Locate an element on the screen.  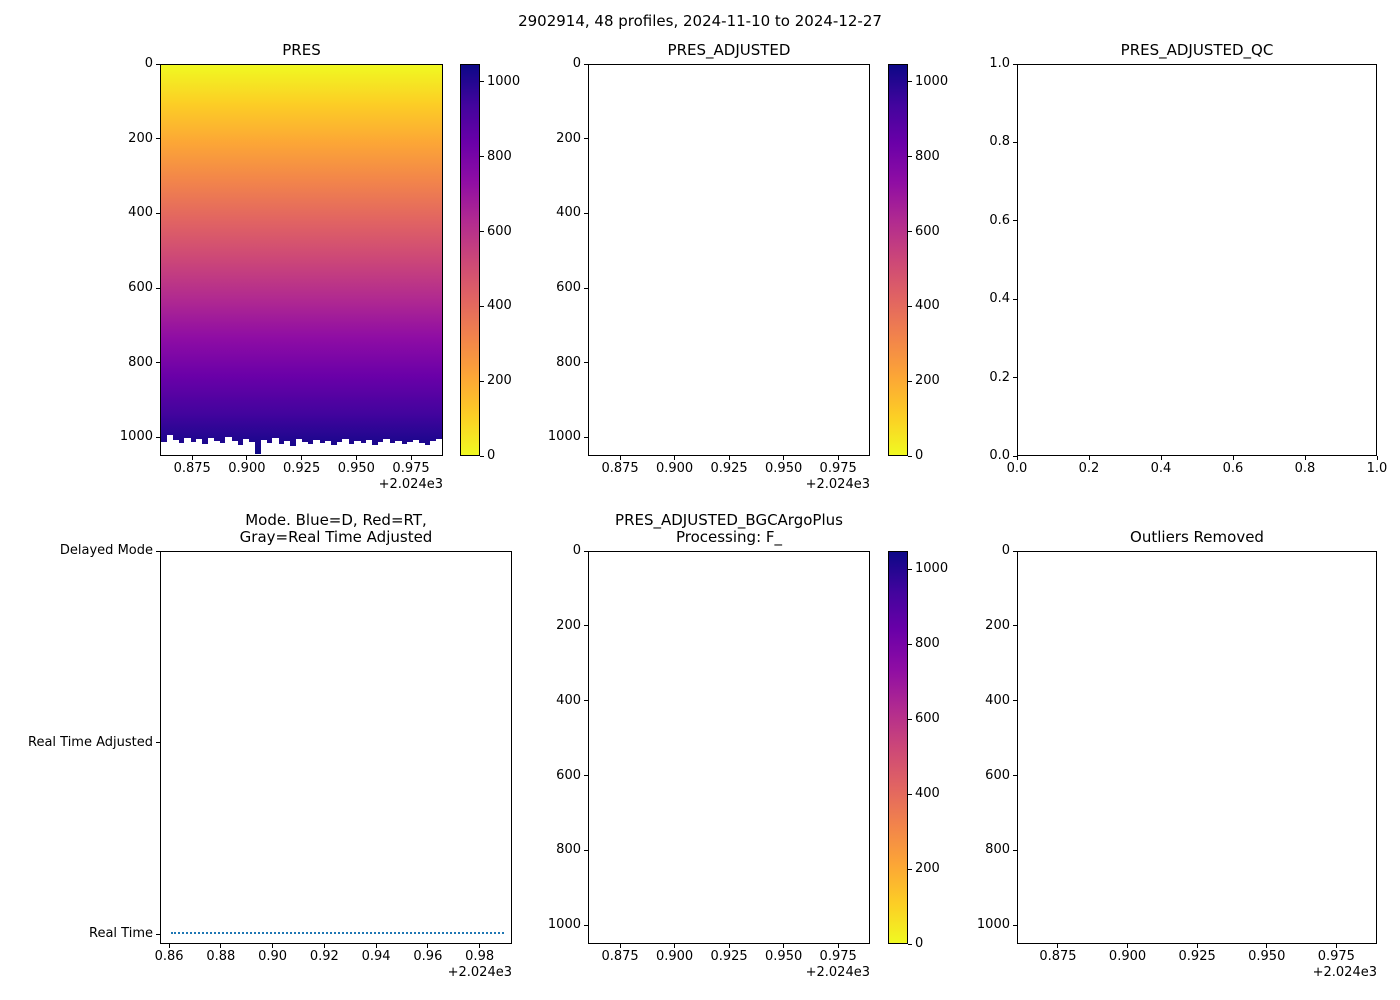
panel-out is located at coordinates (1197, 747).